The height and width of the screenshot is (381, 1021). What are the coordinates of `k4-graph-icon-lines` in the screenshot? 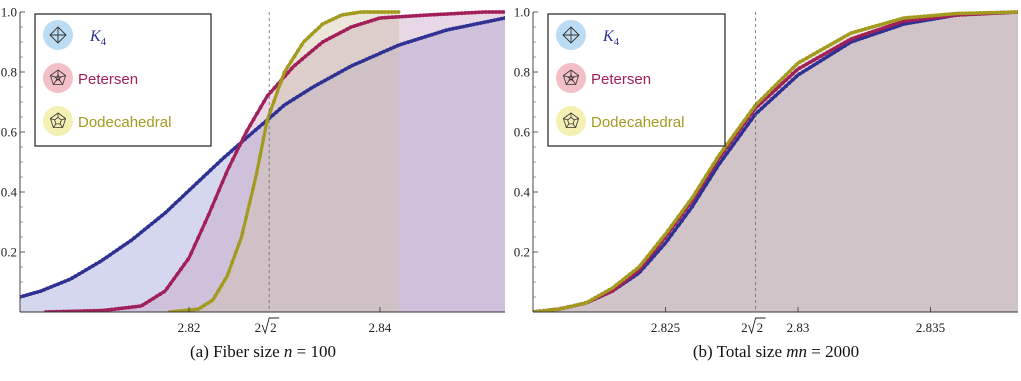 It's located at (58, 35).